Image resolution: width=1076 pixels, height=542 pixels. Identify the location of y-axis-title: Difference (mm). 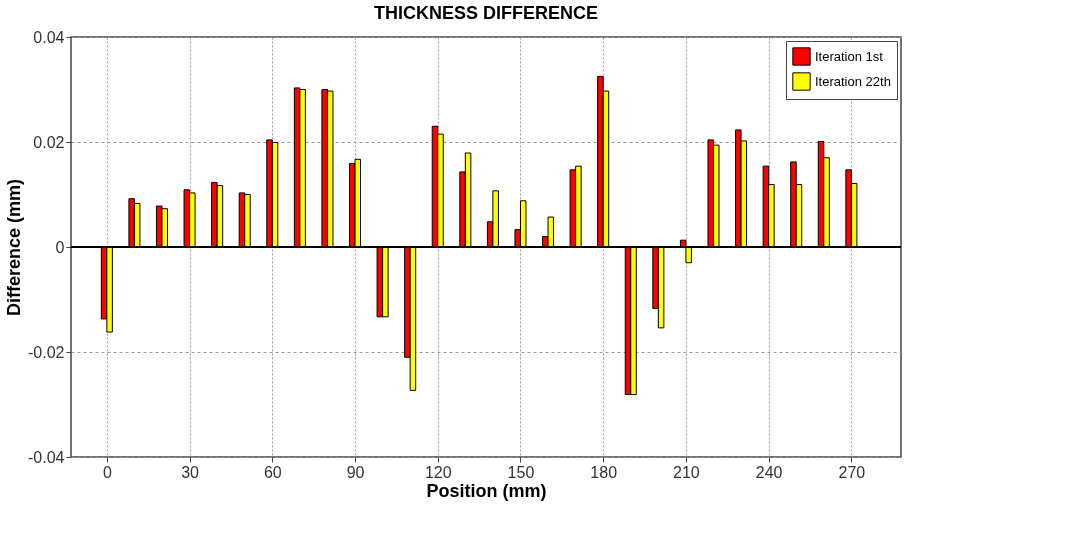
(14, 247).